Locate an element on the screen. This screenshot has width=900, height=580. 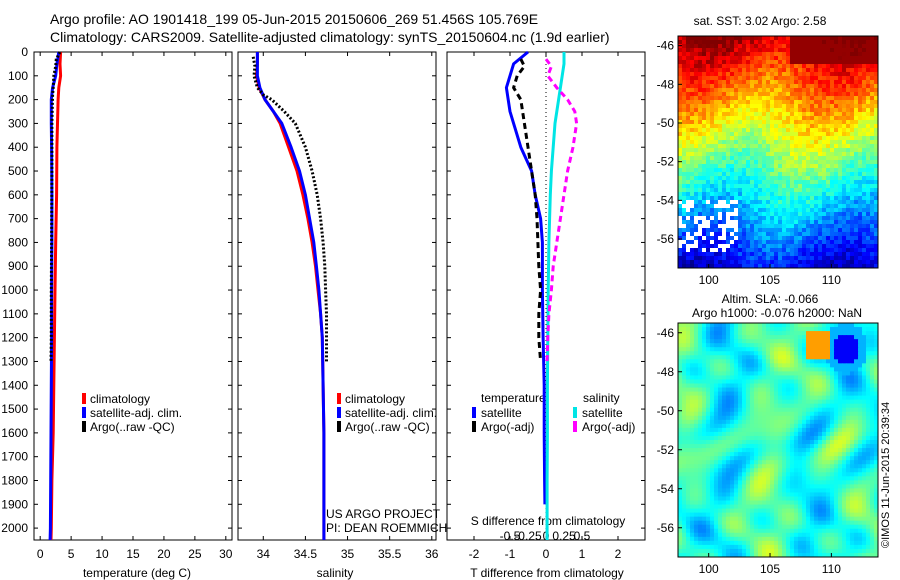
temperature-xtick-label: 25 is located at coordinates (195, 554).